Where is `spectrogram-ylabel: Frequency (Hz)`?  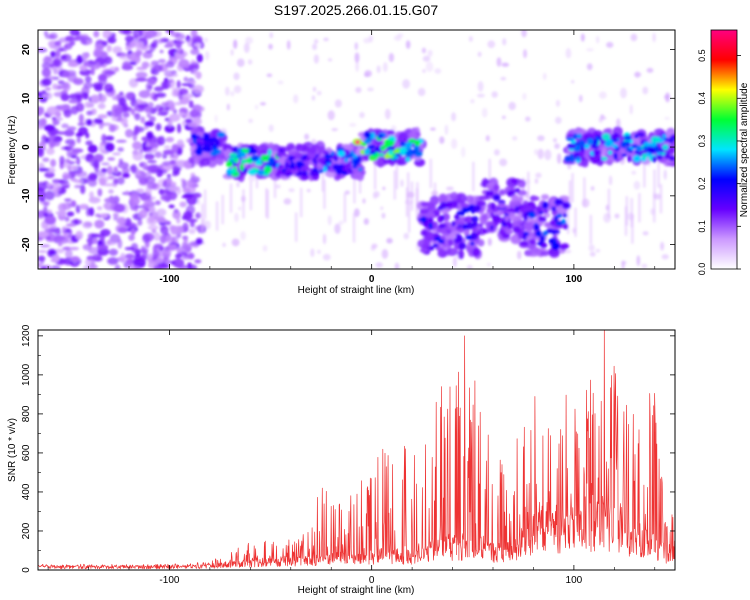
spectrogram-ylabel: Frequency (Hz) is located at coordinates (12, 150).